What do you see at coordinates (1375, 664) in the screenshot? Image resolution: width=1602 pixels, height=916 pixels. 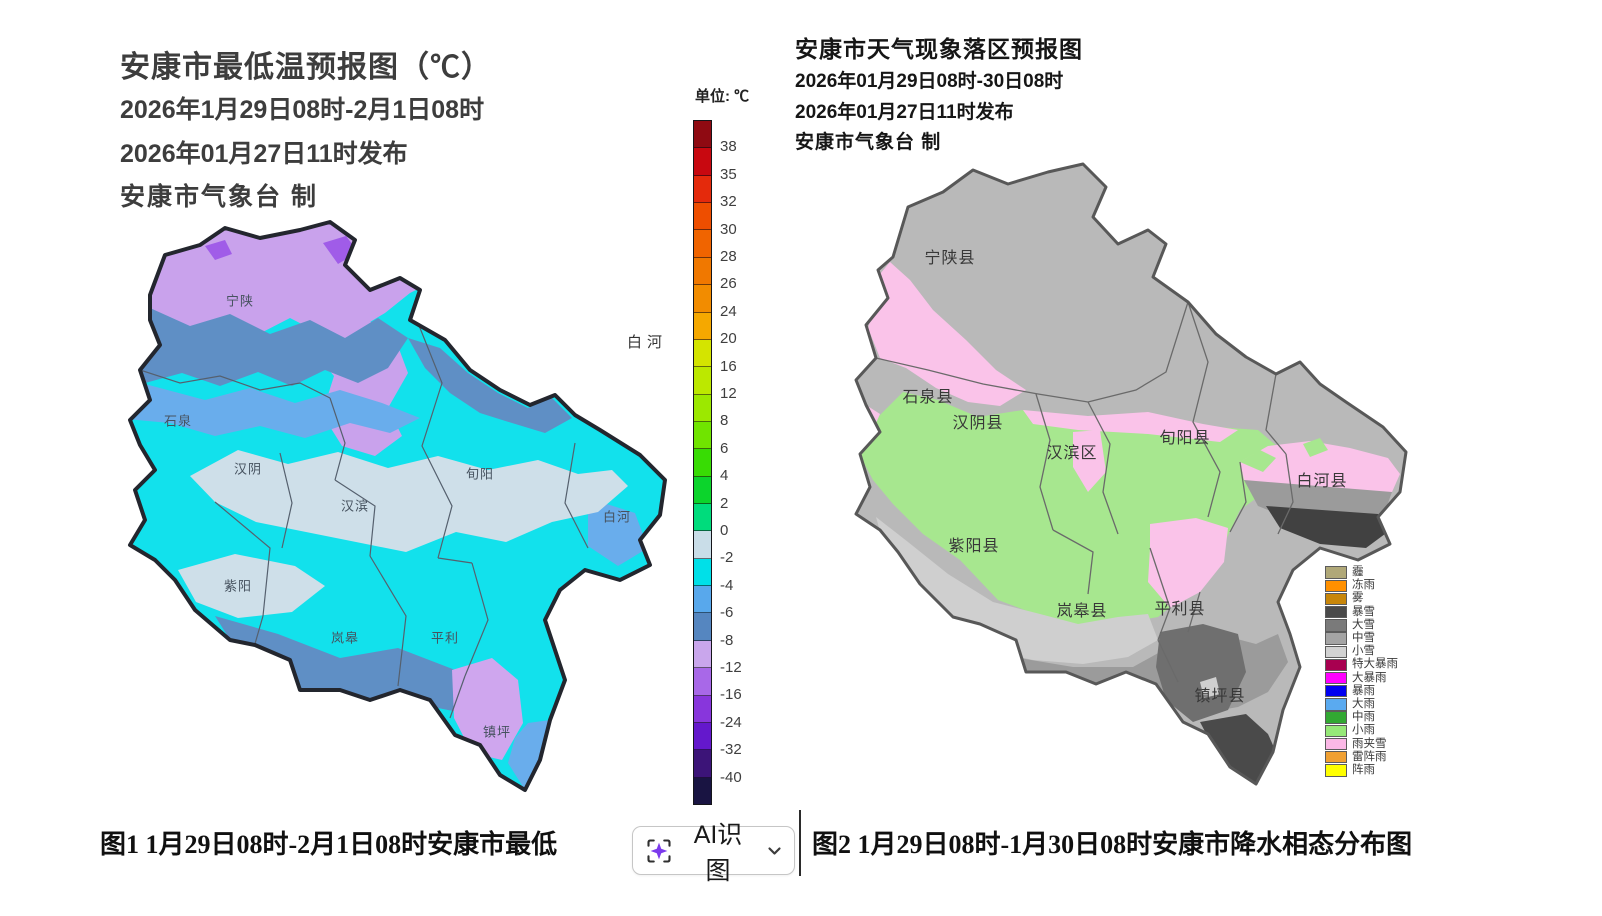 I see `legend-label: 特大暴雨` at bounding box center [1375, 664].